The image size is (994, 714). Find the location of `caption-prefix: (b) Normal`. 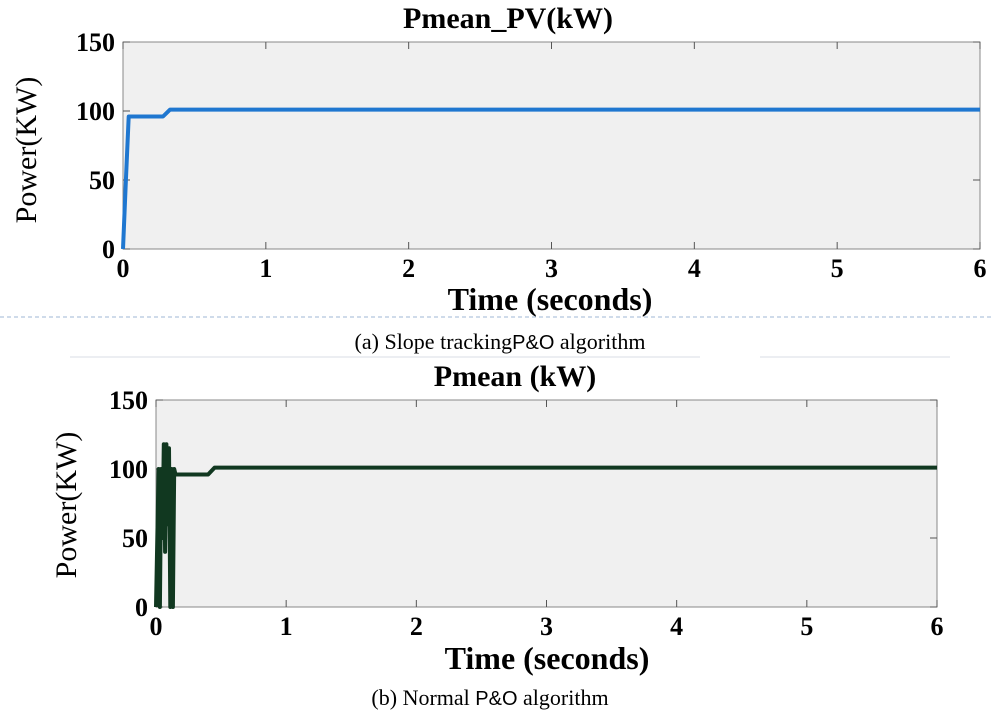

caption-prefix: (b) Normal is located at coordinates (423, 697).